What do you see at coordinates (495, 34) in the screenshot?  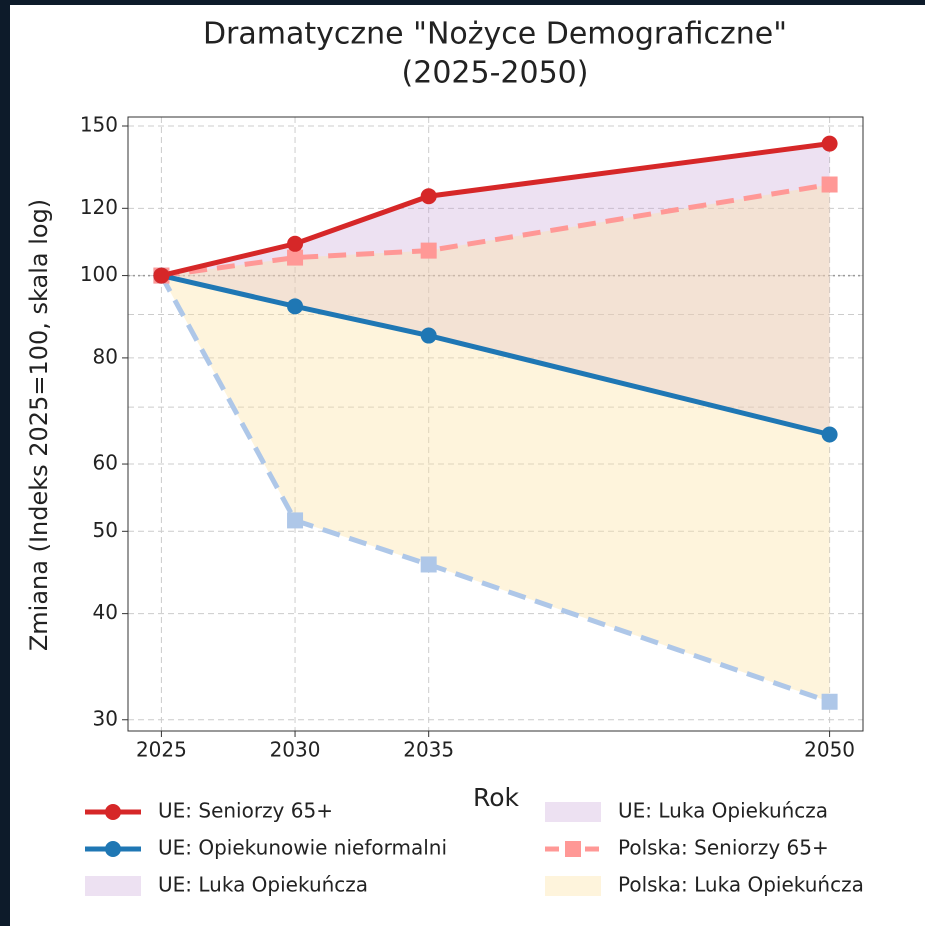 I see `chart-title: Dramatyczne "Nożyce Demograficzne"` at bounding box center [495, 34].